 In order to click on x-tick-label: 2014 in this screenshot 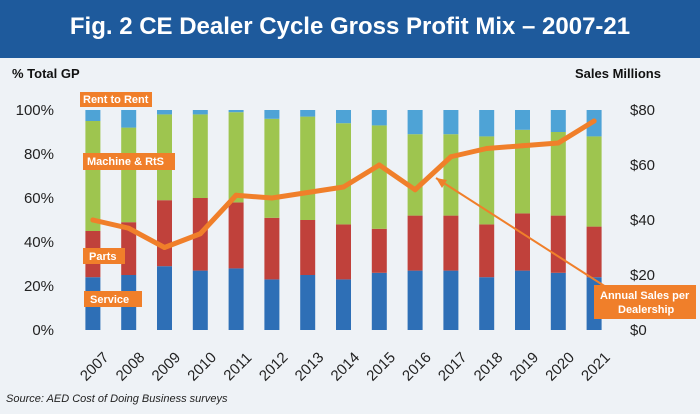, I will do `click(346, 367)`.